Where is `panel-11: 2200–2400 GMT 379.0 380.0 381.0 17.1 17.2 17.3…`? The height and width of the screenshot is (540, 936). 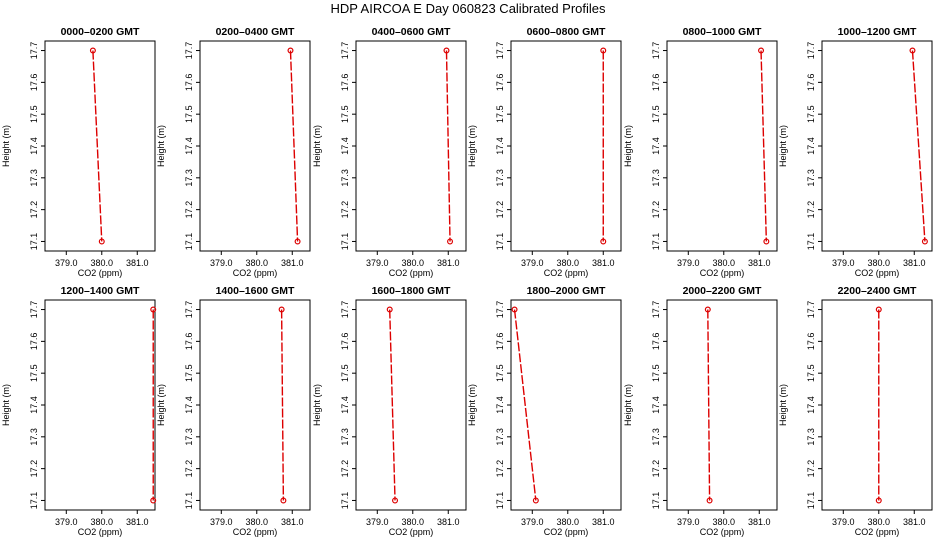
panel-11: 2200–2400 GMT 379.0 380.0 381.0 17.1 17.2 17.3… is located at coordinates (855, 411).